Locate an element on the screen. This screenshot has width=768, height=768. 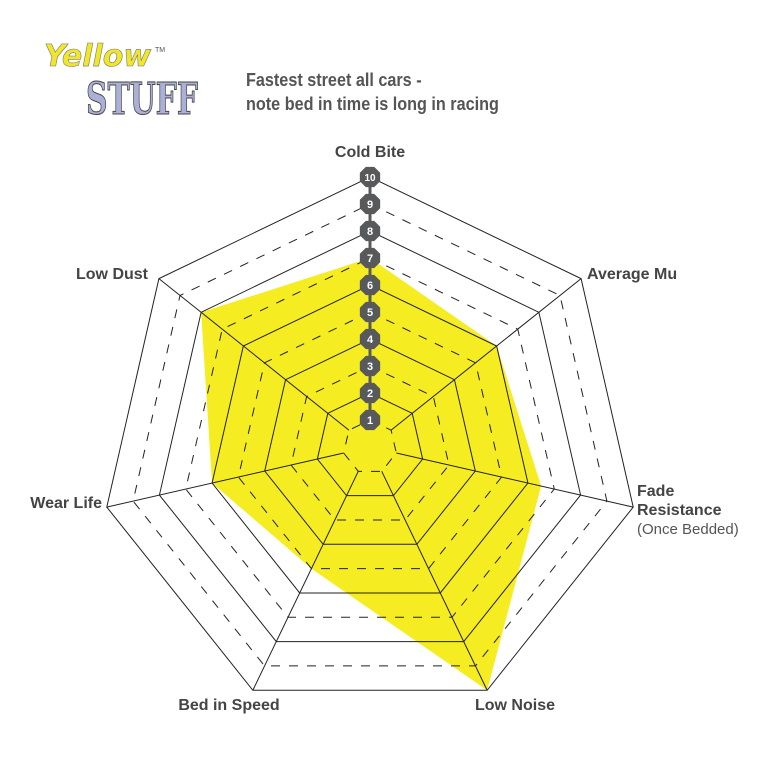
scale-tick-label: 3 is located at coordinates (370, 367).